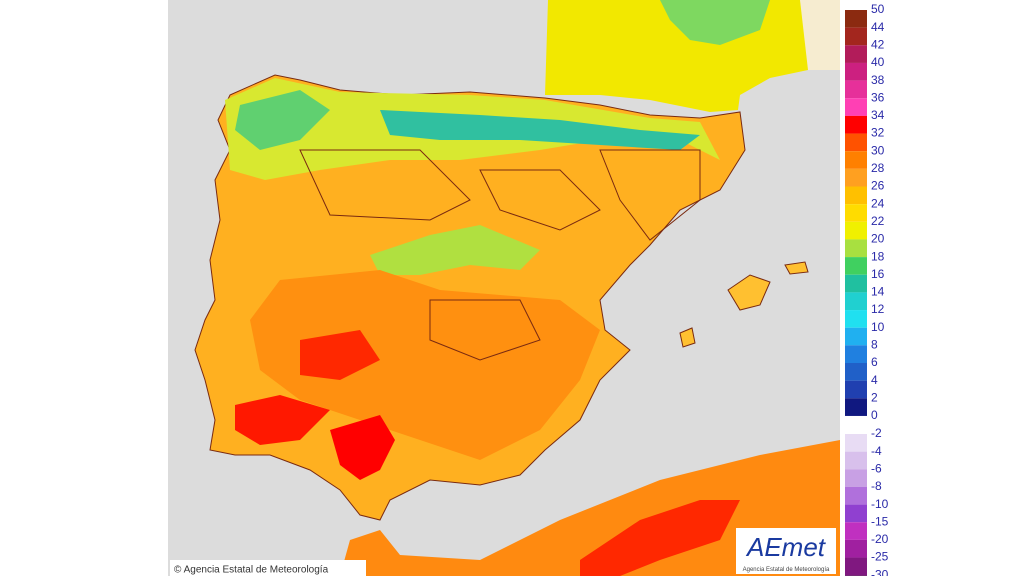 This screenshot has width=1024, height=576. I want to click on legend-label: -10, so click(880, 504).